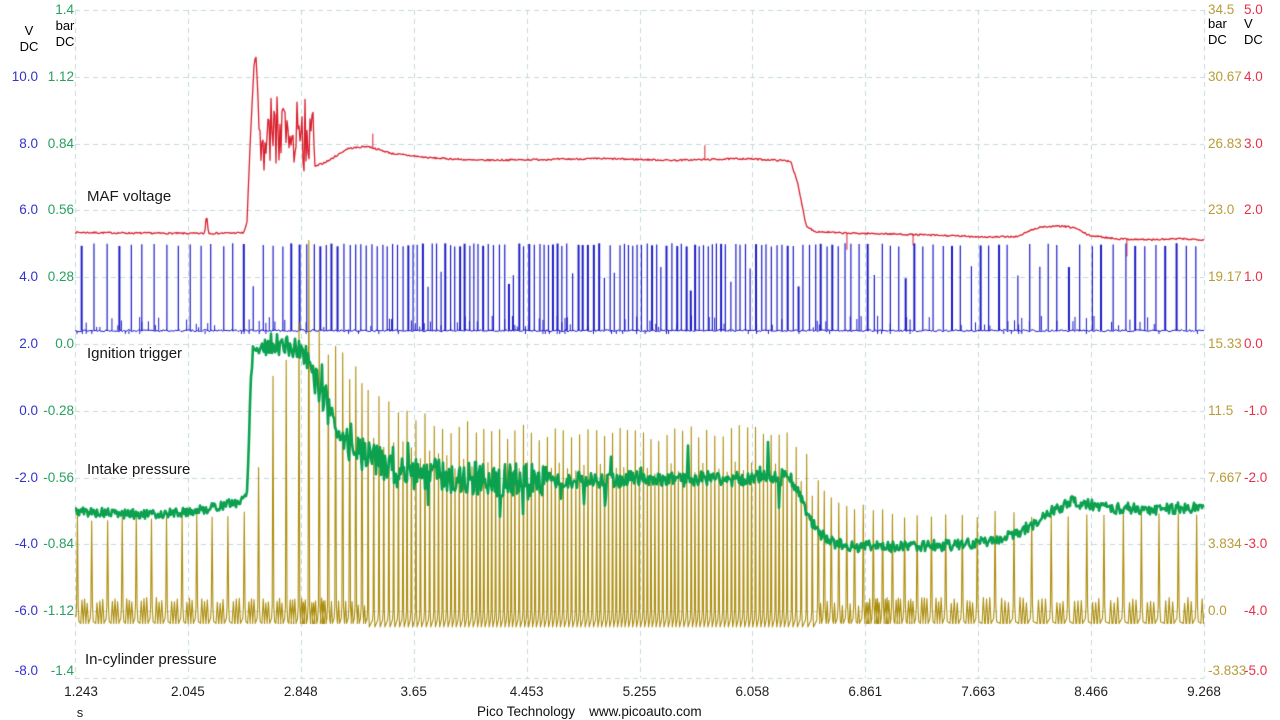 The width and height of the screenshot is (1280, 720). What do you see at coordinates (26, 477) in the screenshot?
I see `left_voltage-tick-label: -2.0` at bounding box center [26, 477].